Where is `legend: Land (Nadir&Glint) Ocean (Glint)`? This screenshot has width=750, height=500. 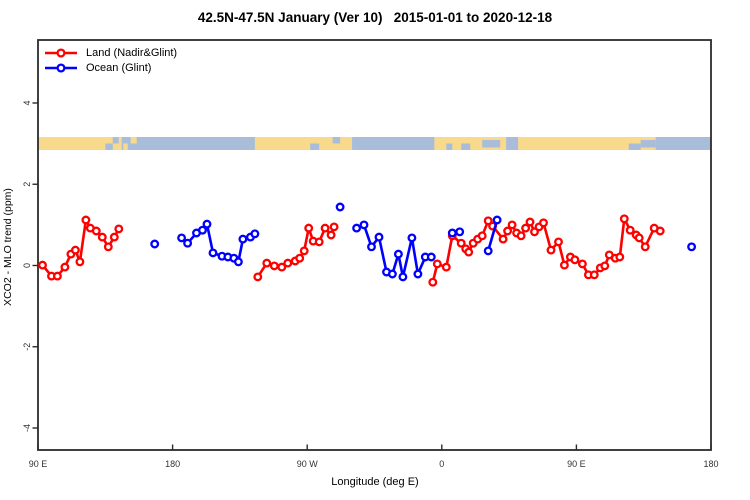
legend: Land (Nadir&Glint) Ocean (Glint) is located at coordinates (110, 60).